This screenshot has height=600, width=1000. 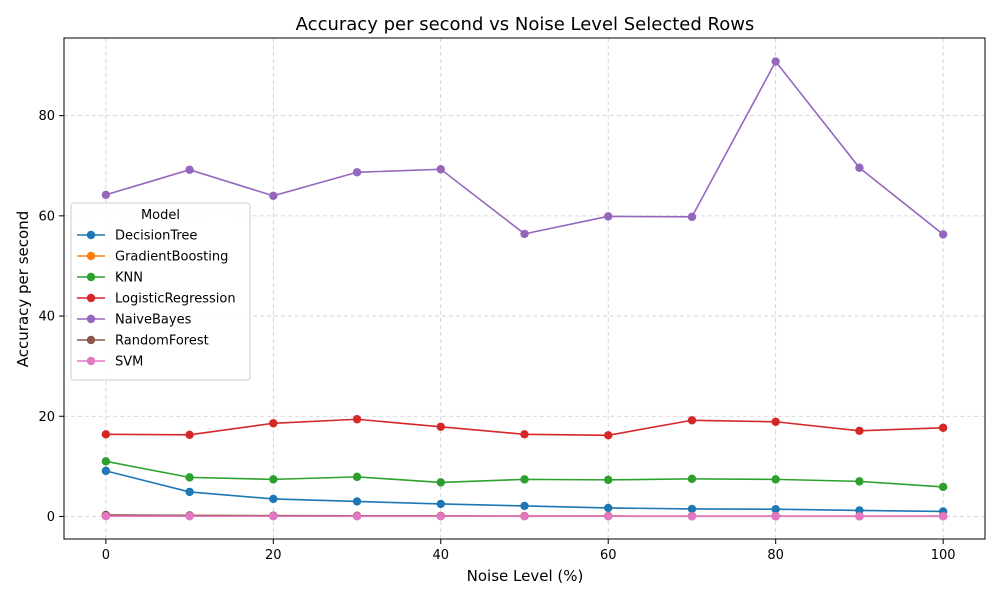 I want to click on series-decisiontree, so click(x=524, y=491).